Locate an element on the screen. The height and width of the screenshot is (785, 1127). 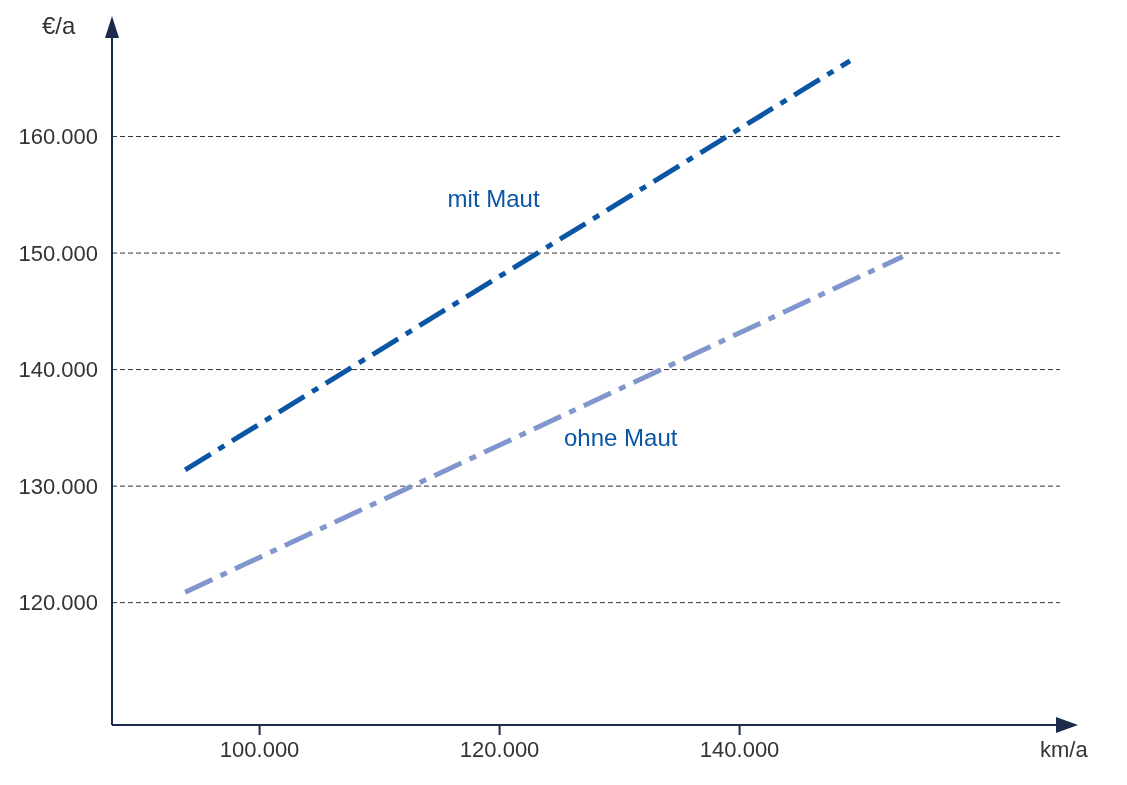
y-tick-label: 140.000 is located at coordinates (58, 370).